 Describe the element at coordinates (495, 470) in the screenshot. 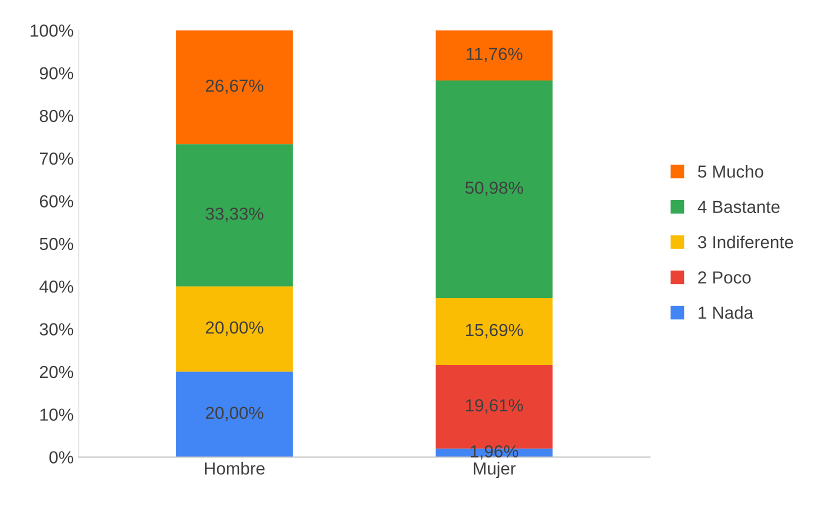

I see `x-tick-label: Mujer` at that location.